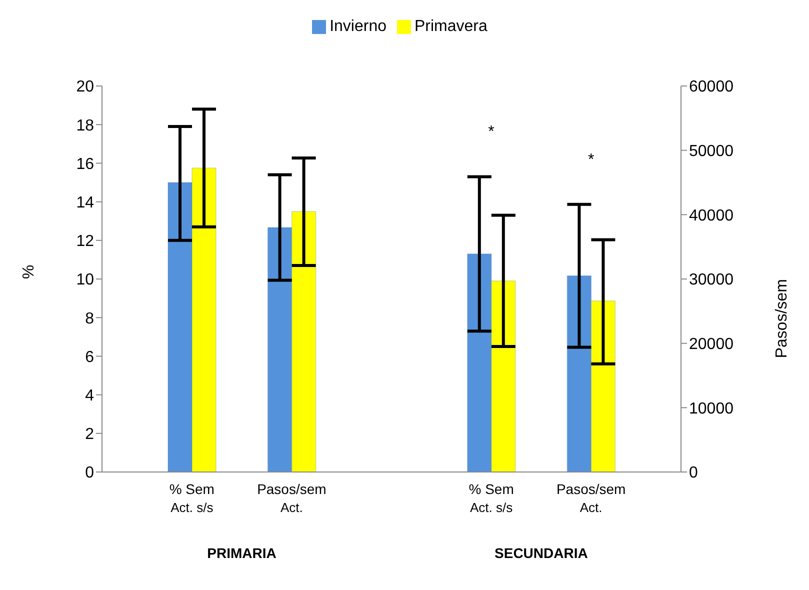 This screenshot has width=809, height=590. Describe the element at coordinates (85, 241) in the screenshot. I see `y-tick-label: 12` at that location.